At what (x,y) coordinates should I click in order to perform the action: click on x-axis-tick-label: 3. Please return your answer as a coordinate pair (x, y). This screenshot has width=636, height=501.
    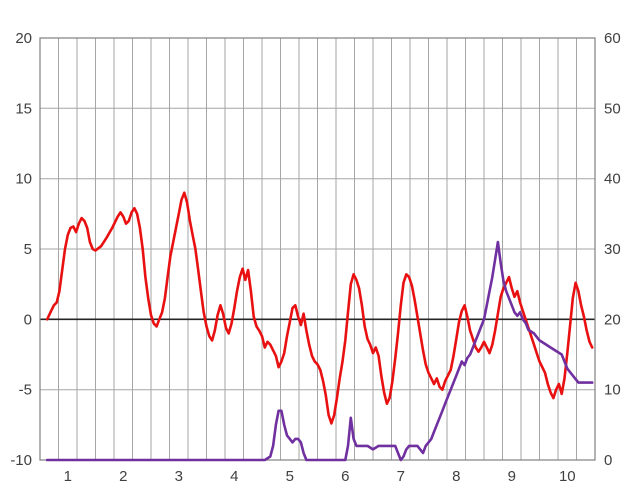
    Looking at the image, I should click on (179, 476).